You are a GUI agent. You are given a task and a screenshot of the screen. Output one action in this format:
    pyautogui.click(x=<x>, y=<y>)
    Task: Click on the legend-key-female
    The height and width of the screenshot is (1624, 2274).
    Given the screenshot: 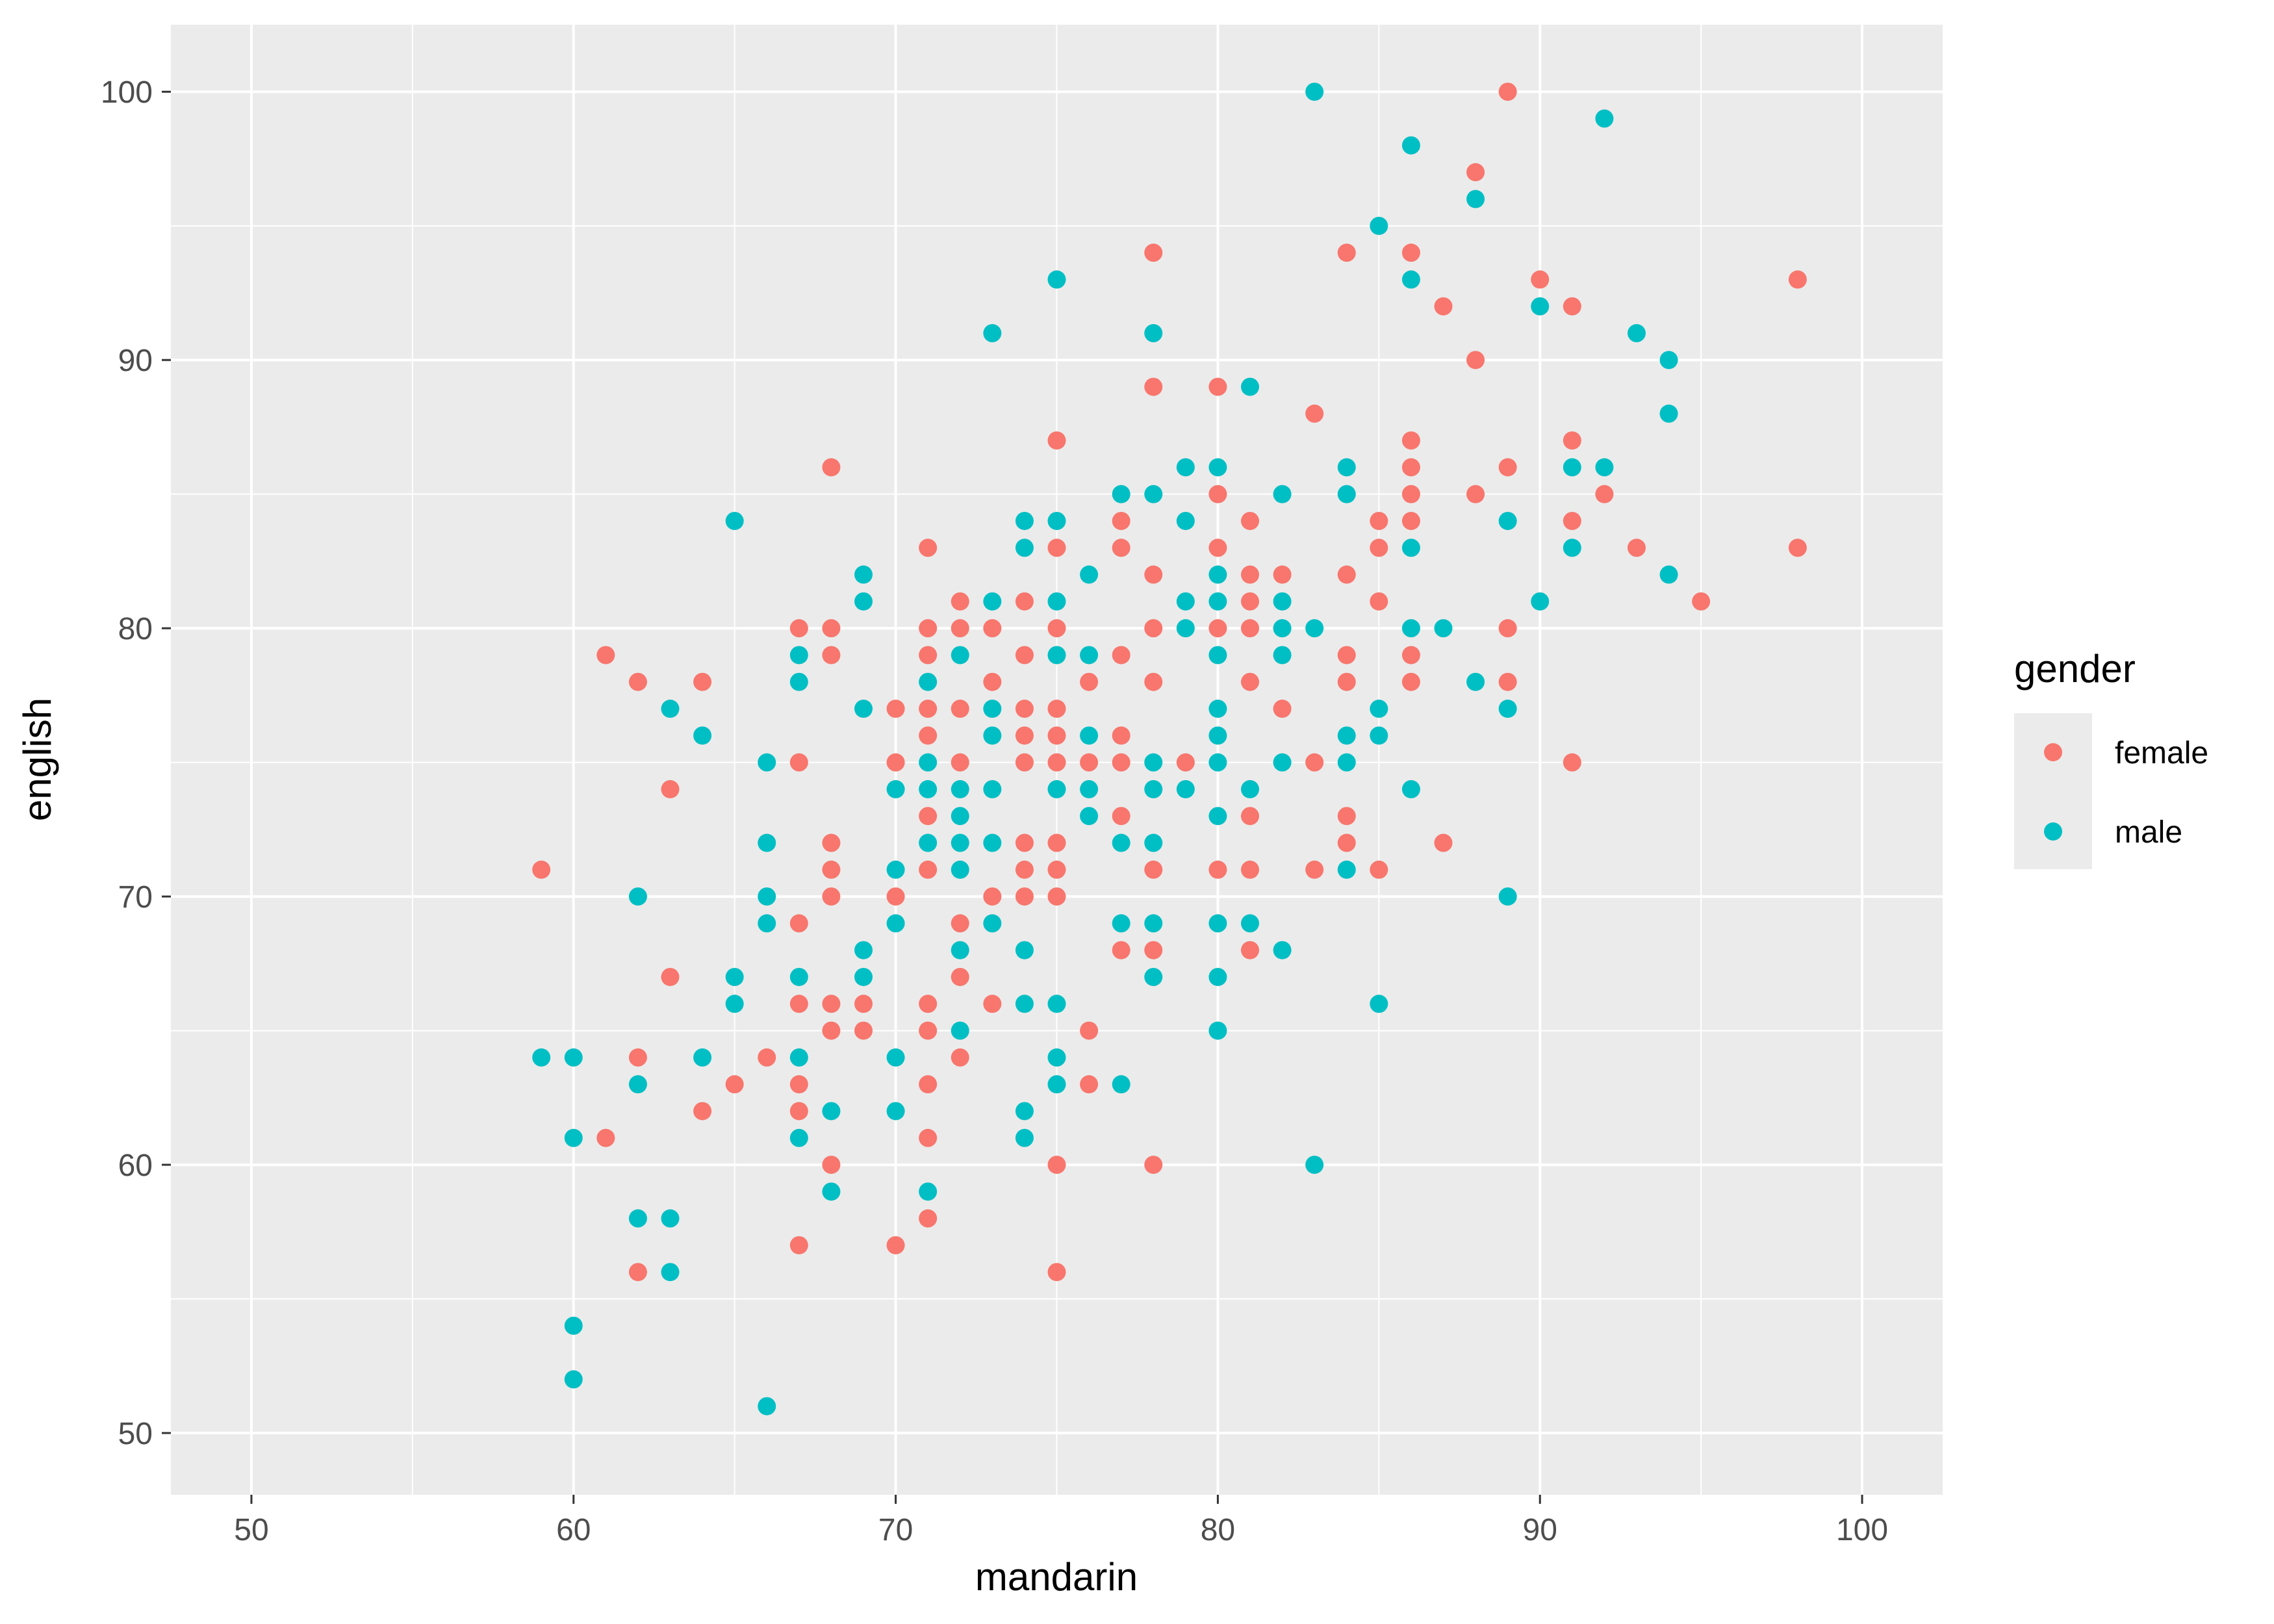 What is the action you would take?
    pyautogui.click(x=2053, y=752)
    